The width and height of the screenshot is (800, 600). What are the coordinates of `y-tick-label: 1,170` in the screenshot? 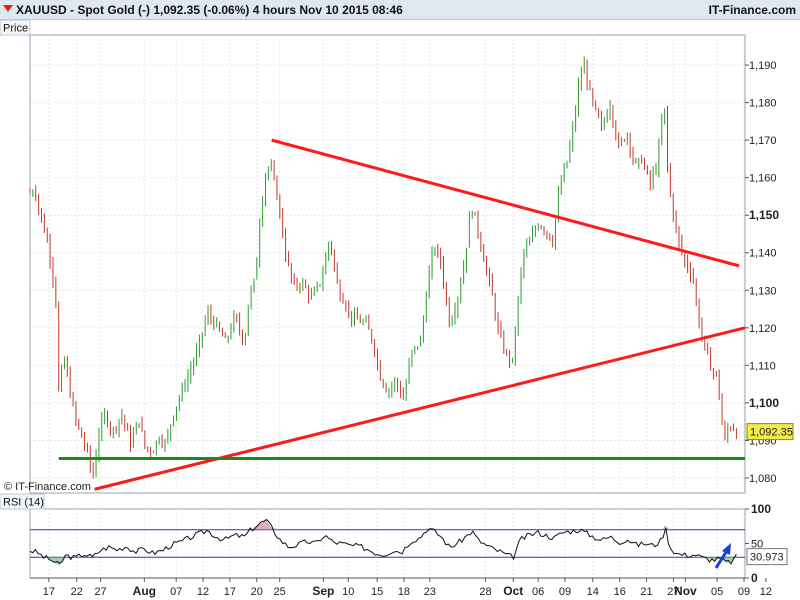 It's located at (763, 141).